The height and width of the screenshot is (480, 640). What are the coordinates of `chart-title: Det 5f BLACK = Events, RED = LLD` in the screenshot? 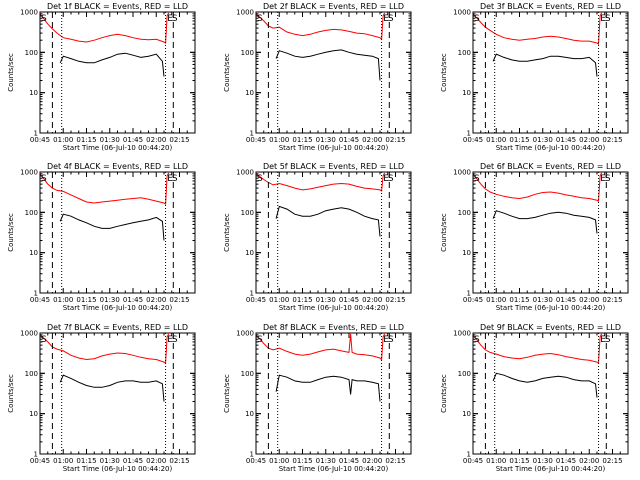 It's located at (333, 166).